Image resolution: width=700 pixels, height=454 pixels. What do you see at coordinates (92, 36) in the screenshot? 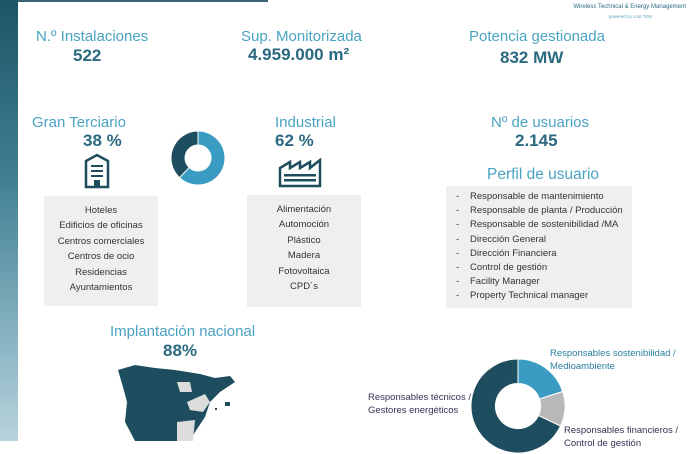
I see `installations-label: N.º Instalaciones` at bounding box center [92, 36].